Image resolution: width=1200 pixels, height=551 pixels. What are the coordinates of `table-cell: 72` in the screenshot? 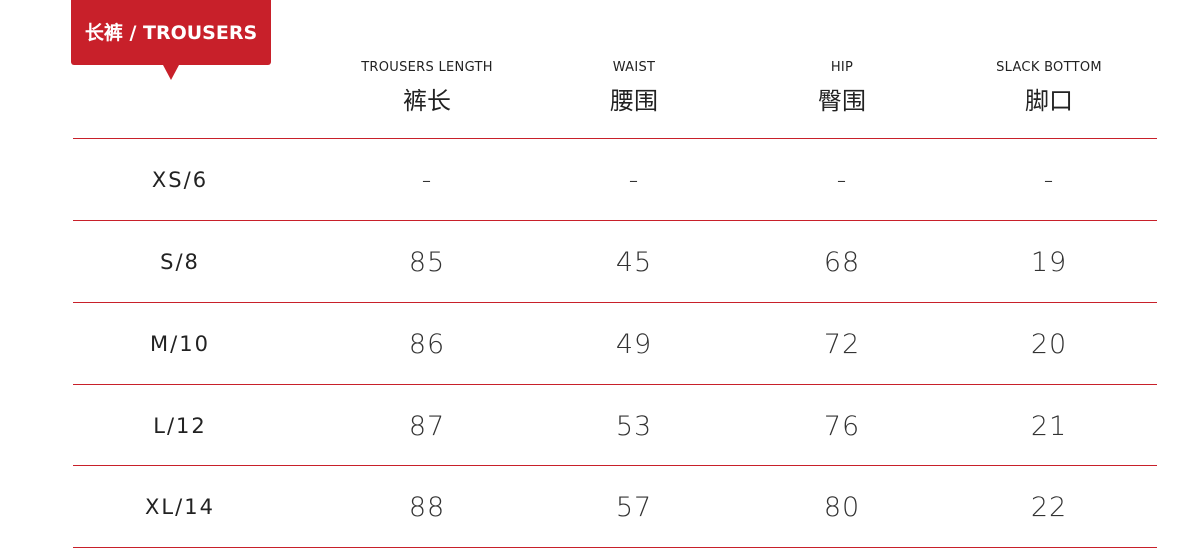 It's located at (842, 344).